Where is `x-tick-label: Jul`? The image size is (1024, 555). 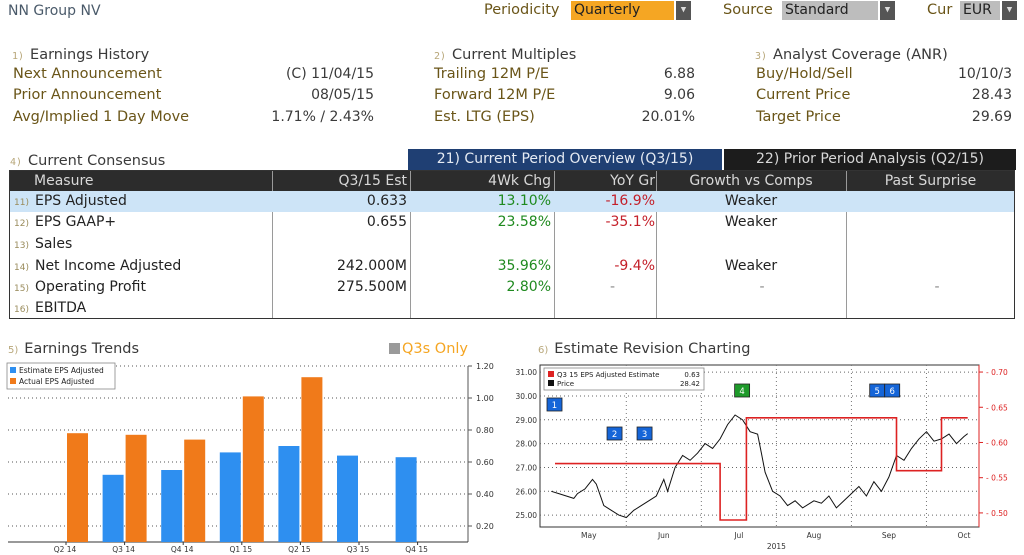 x-tick-label: Jul is located at coordinates (738, 535).